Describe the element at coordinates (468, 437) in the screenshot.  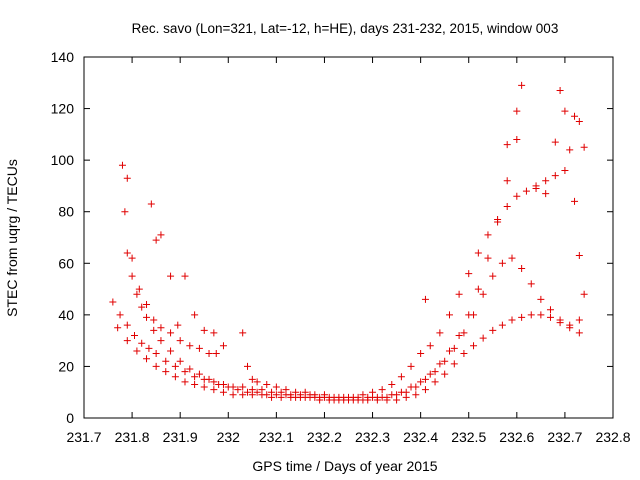
I see `x-tick-label: 232.5` at that location.